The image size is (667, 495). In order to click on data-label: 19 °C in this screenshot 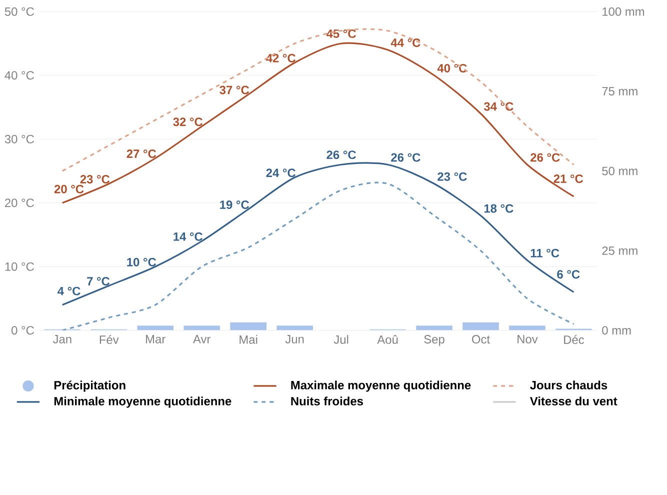, I will do `click(235, 204)`.